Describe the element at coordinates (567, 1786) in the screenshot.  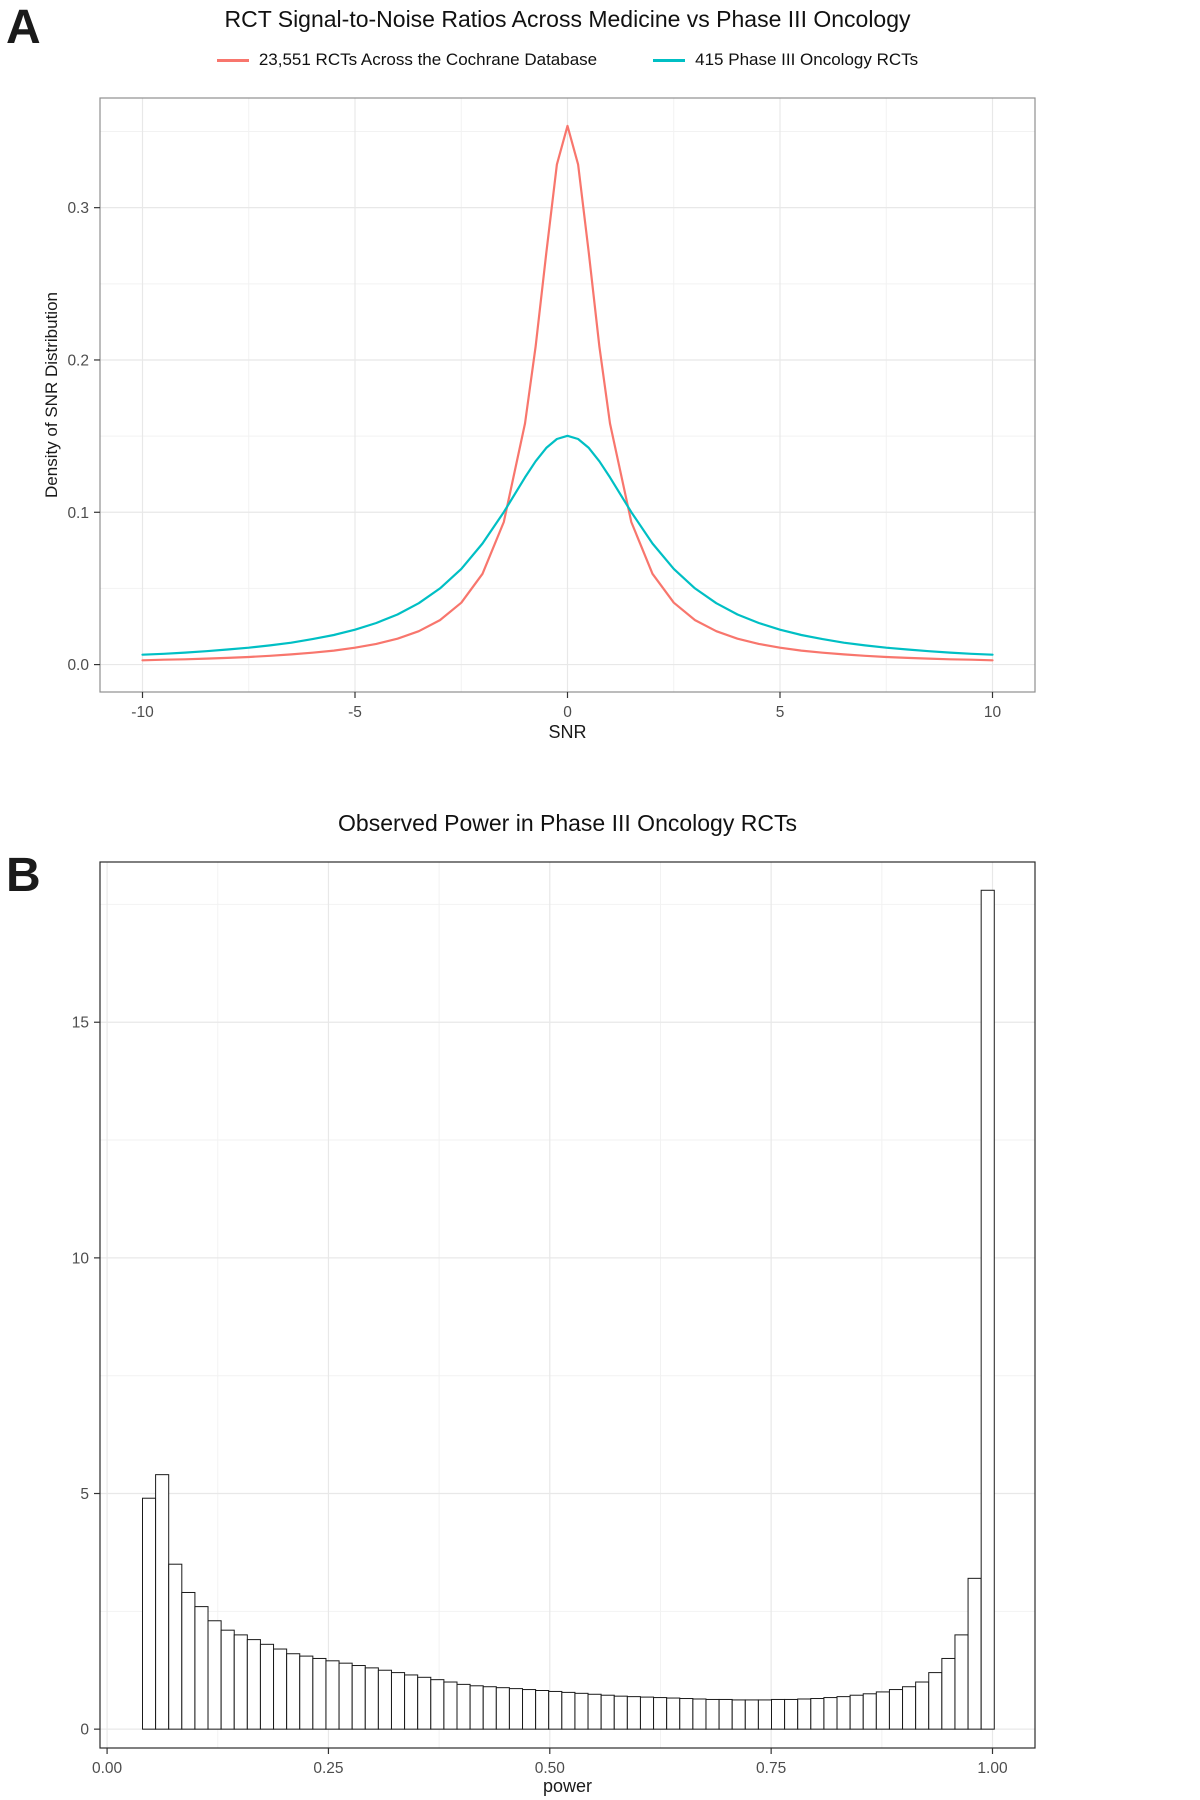
I see `panel-b-x-axis-title: power` at that location.